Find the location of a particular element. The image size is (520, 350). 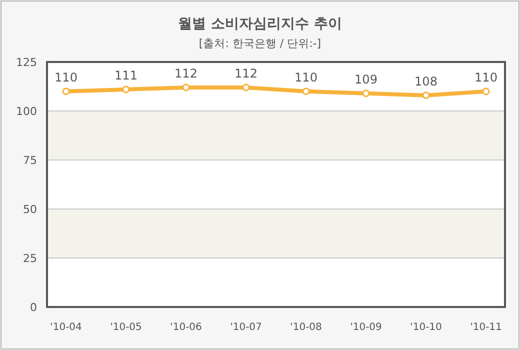

x-tick-label: '10-08 is located at coordinates (306, 327).